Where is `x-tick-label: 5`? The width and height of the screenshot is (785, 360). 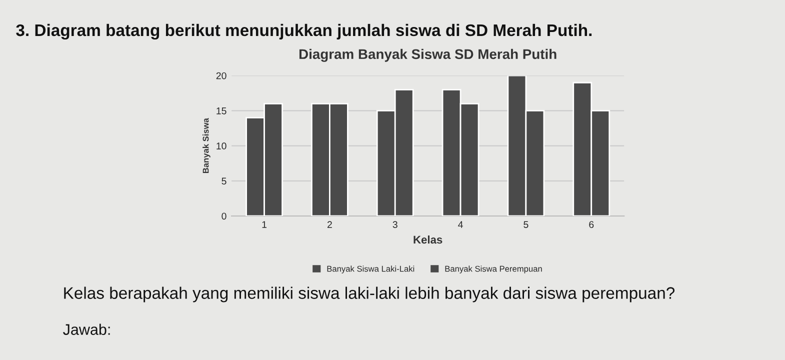 x-tick-label: 5 is located at coordinates (526, 224).